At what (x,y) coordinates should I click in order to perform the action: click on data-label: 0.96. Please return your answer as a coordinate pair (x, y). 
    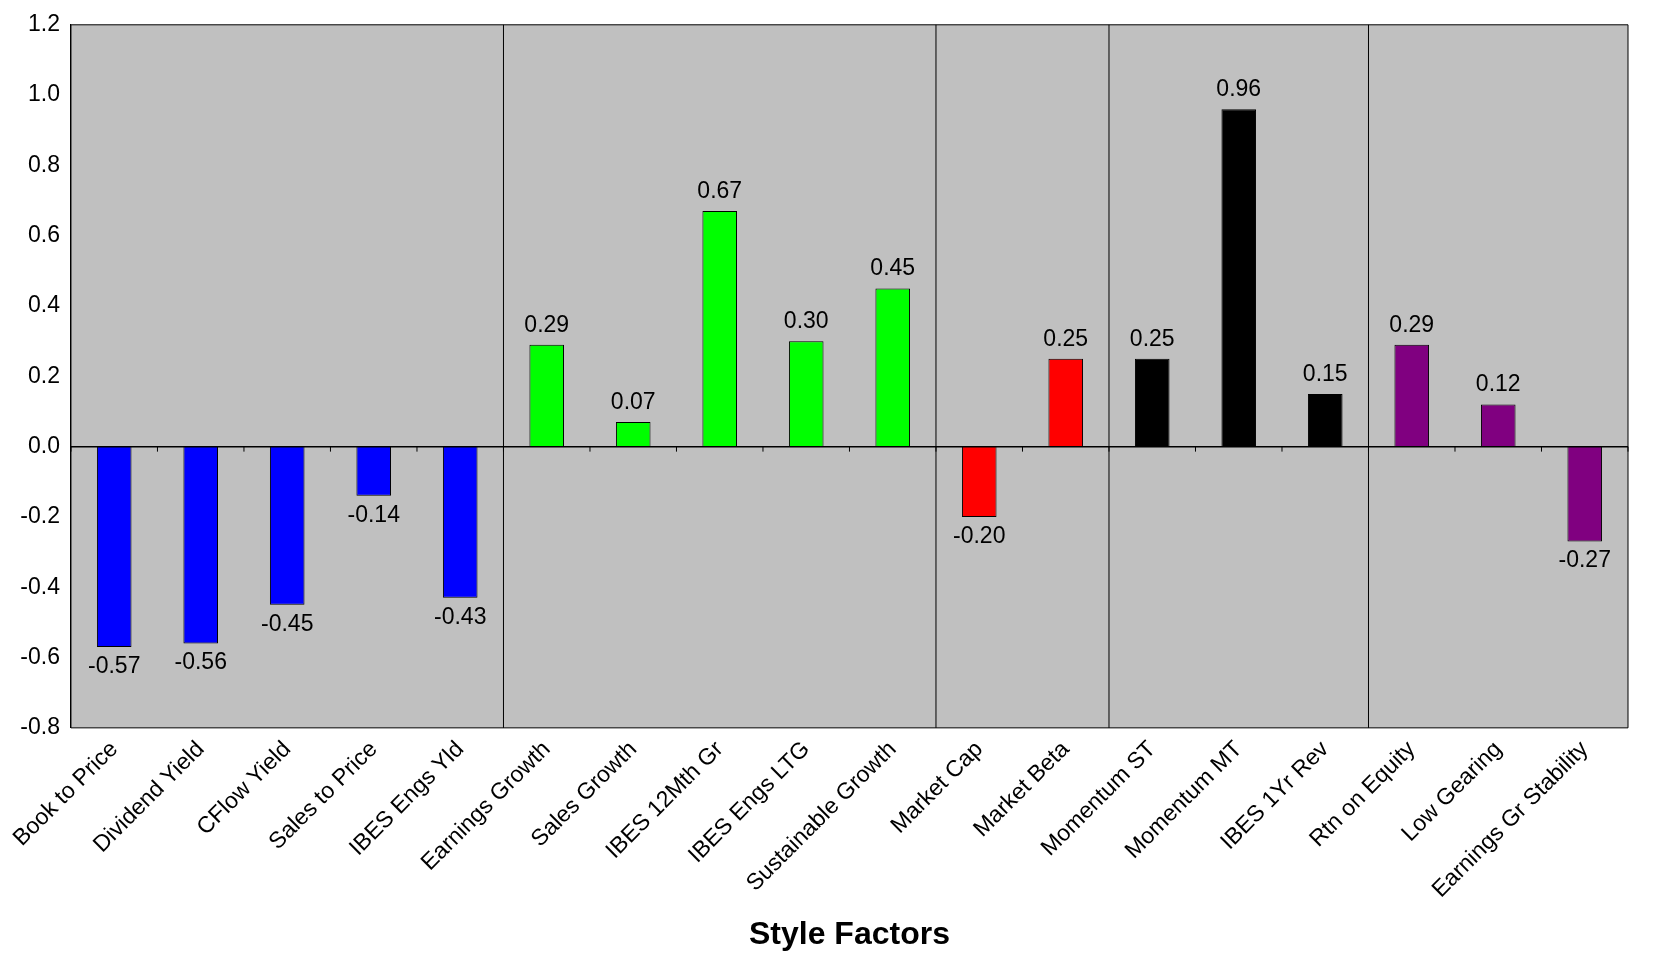
    Looking at the image, I should click on (1239, 88).